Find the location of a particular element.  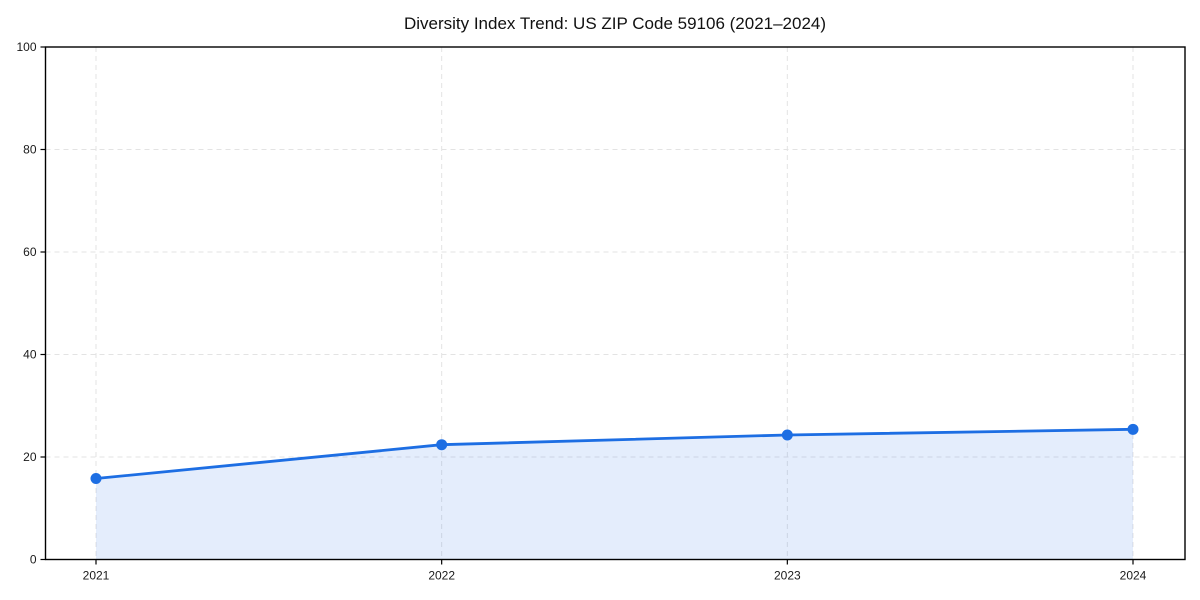

y-tick-label: 80 is located at coordinates (30, 150).